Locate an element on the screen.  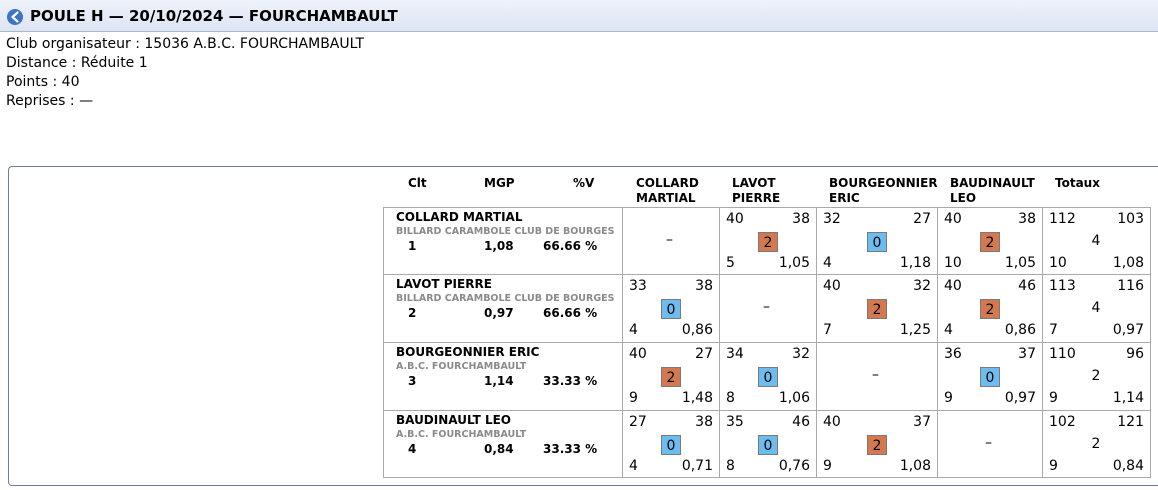
innings: 7 is located at coordinates (827, 330).